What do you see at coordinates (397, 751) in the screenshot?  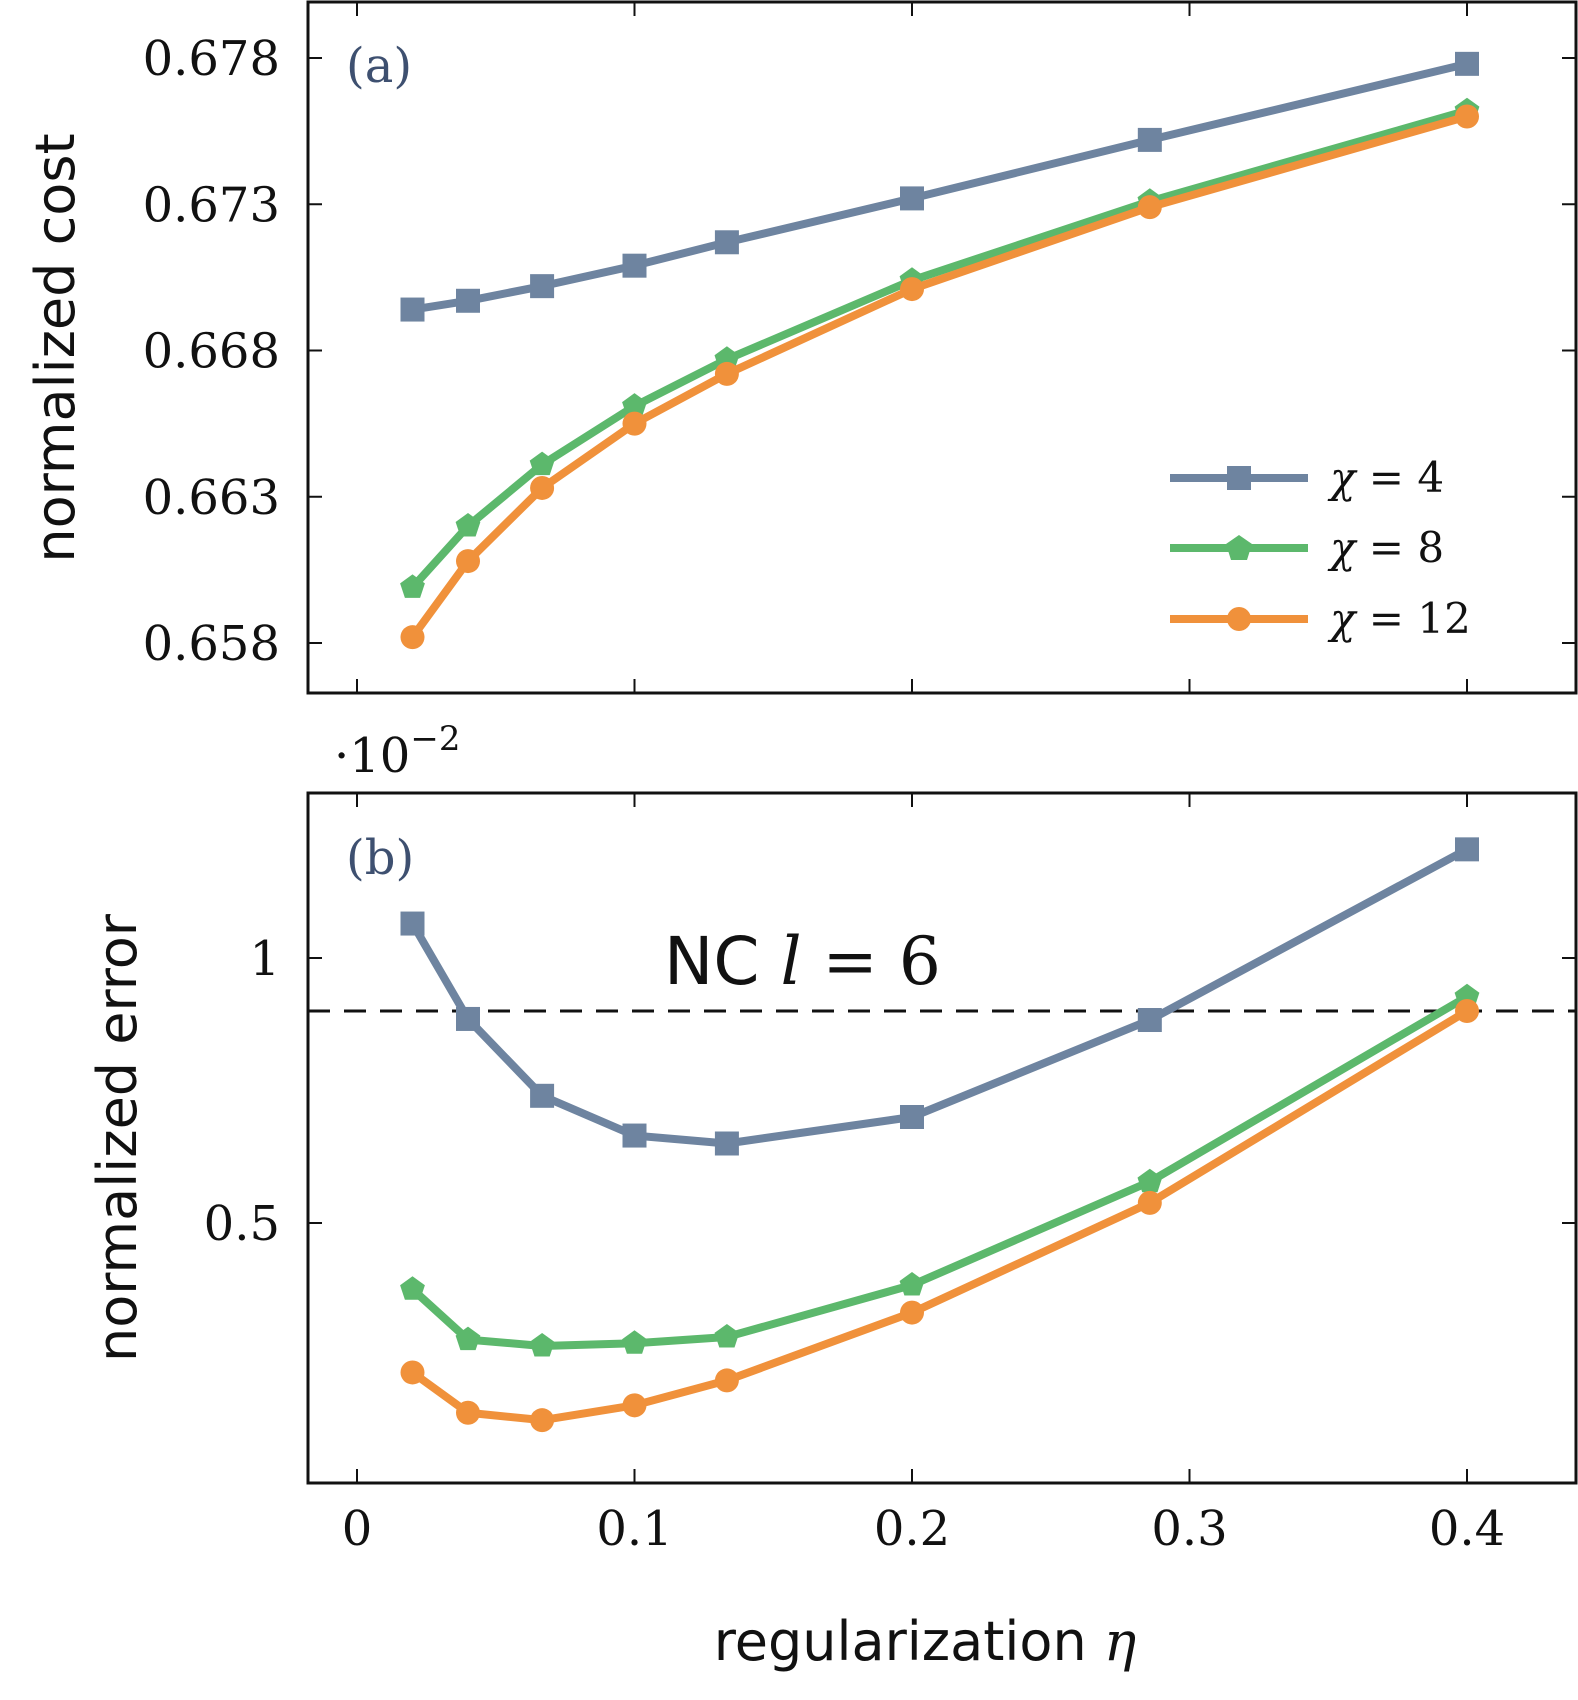 I see `y-axis-multiplier: ·10−2` at bounding box center [397, 751].